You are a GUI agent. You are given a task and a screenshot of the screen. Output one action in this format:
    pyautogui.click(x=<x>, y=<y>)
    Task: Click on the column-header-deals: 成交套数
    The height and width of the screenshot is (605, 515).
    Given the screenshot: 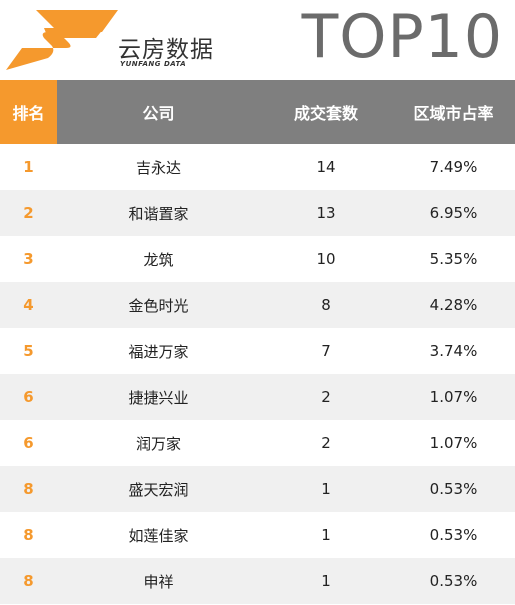 What is the action you would take?
    pyautogui.click(x=325, y=113)
    